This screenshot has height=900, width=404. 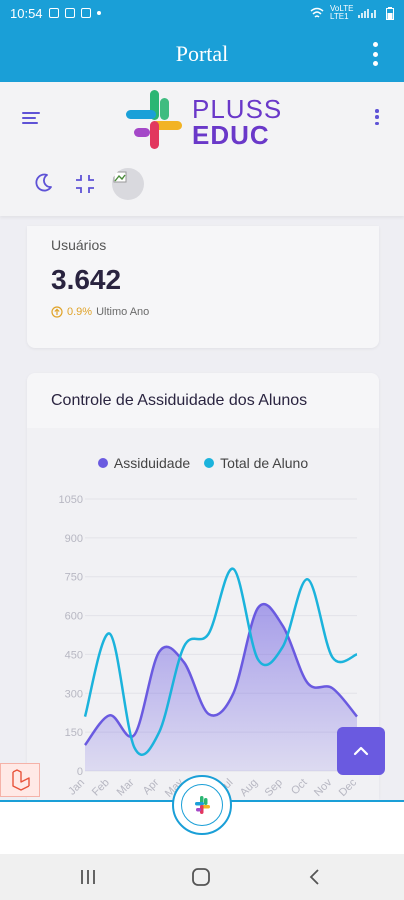 I want to click on users-card: Usuários 3.642 0.9% Ultimo Ano, so click(x=203, y=287).